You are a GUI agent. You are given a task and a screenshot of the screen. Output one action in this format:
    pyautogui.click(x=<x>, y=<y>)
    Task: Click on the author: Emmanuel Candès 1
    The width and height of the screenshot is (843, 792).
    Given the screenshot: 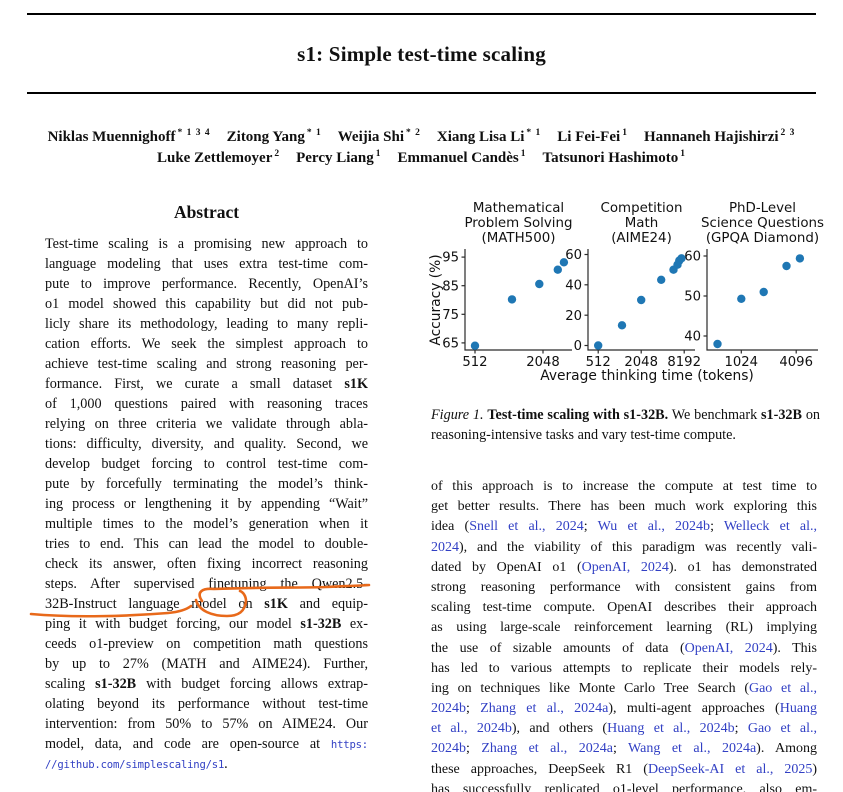 What is the action you would take?
    pyautogui.click(x=462, y=157)
    